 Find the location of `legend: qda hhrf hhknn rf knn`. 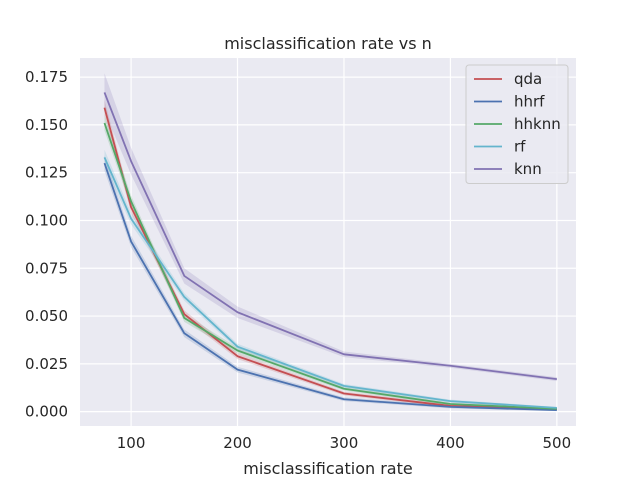

legend: qda hhrf hhknn rf knn is located at coordinates (517, 124).